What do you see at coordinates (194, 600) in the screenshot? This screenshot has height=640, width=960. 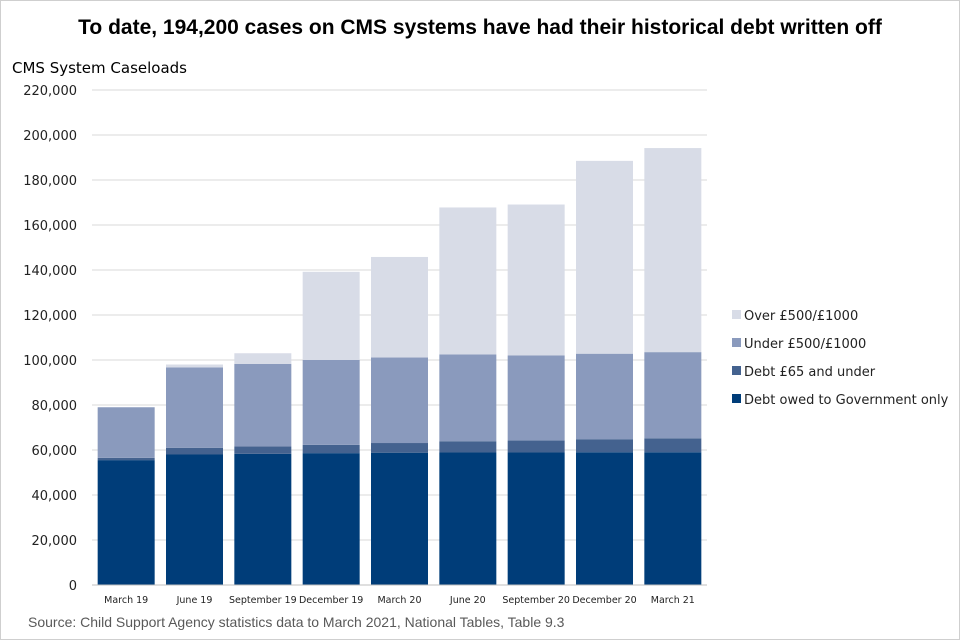 I see `x-tick-label: June 19` at bounding box center [194, 600].